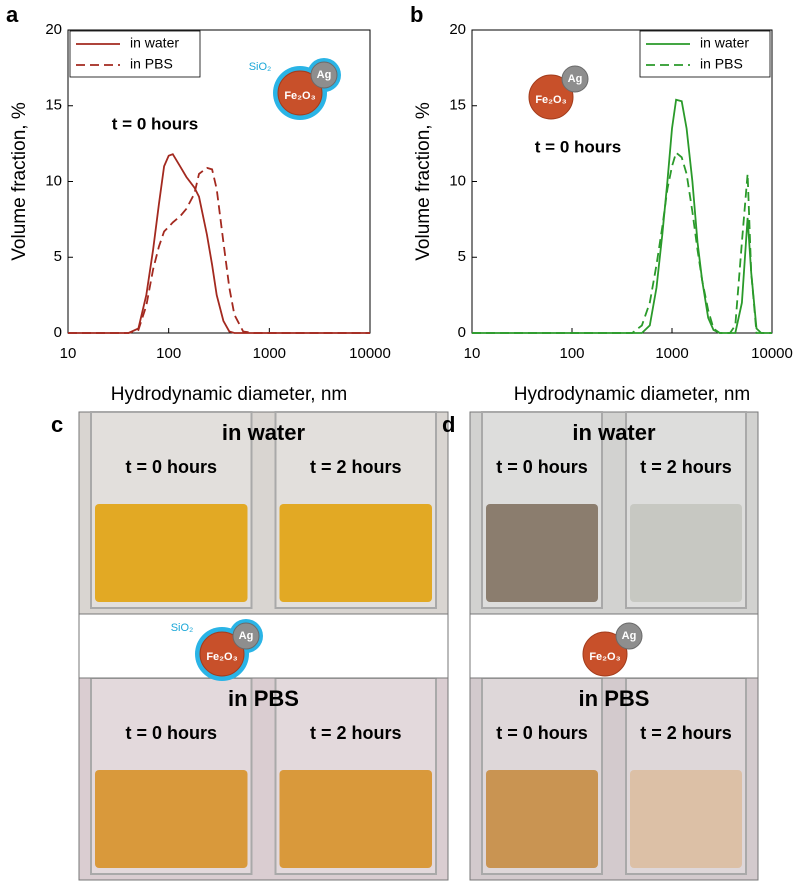 The width and height of the screenshot is (800, 886). I want to click on panel-label: a, so click(12, 14).